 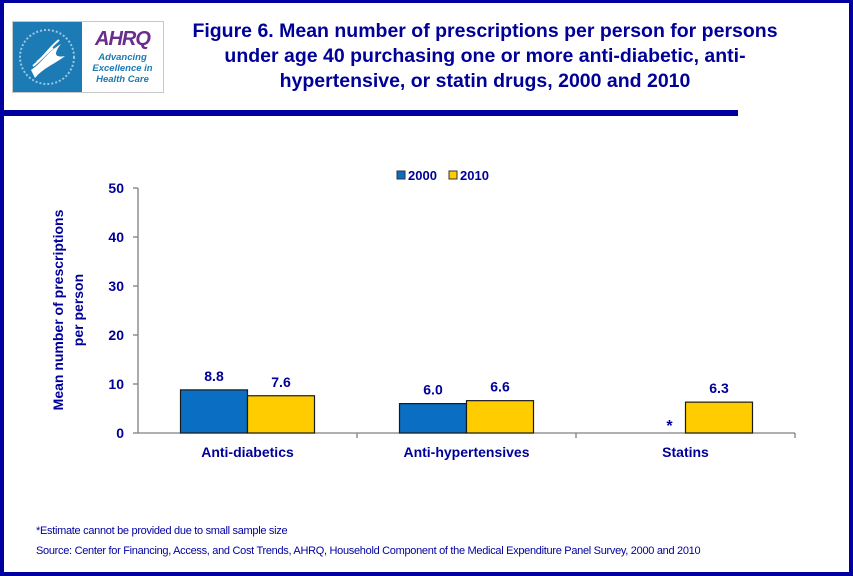 I want to click on ahrq-tagline-line: Excellence in, so click(x=122, y=68).